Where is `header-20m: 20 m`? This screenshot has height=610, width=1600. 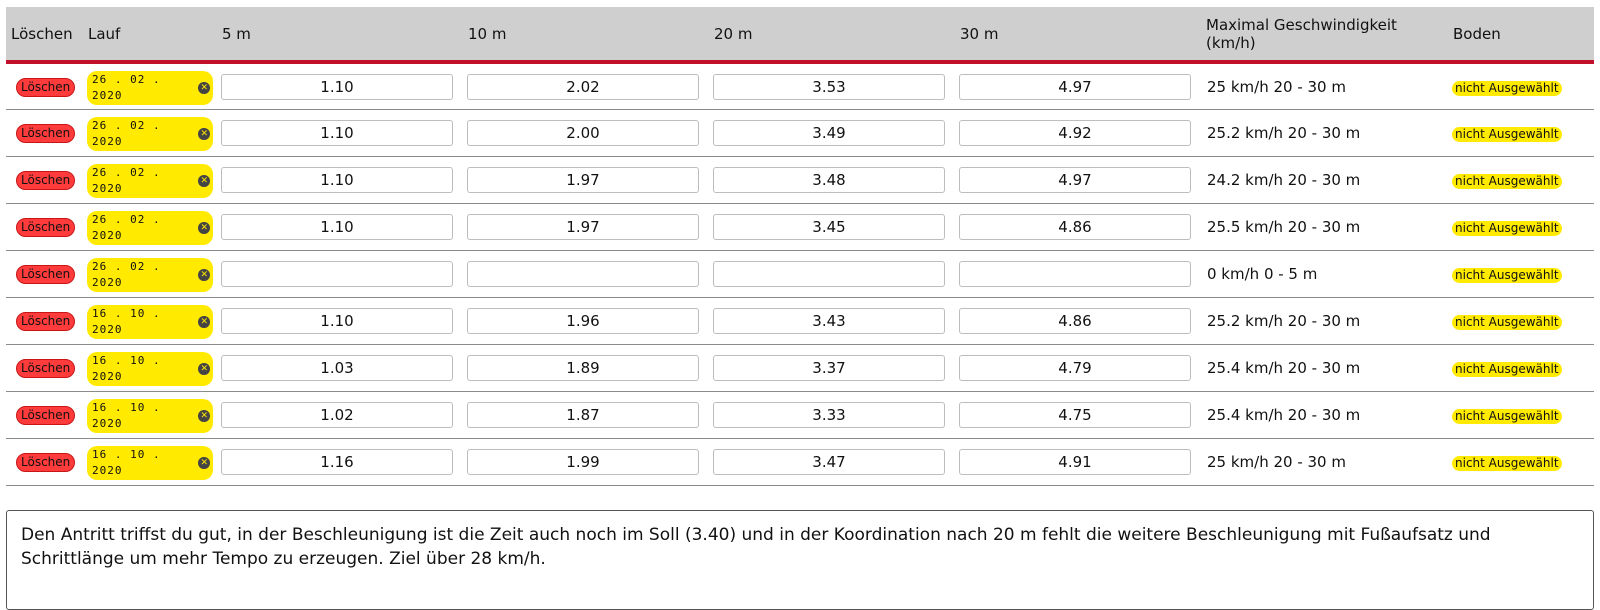
header-20m: 20 m is located at coordinates (832, 35).